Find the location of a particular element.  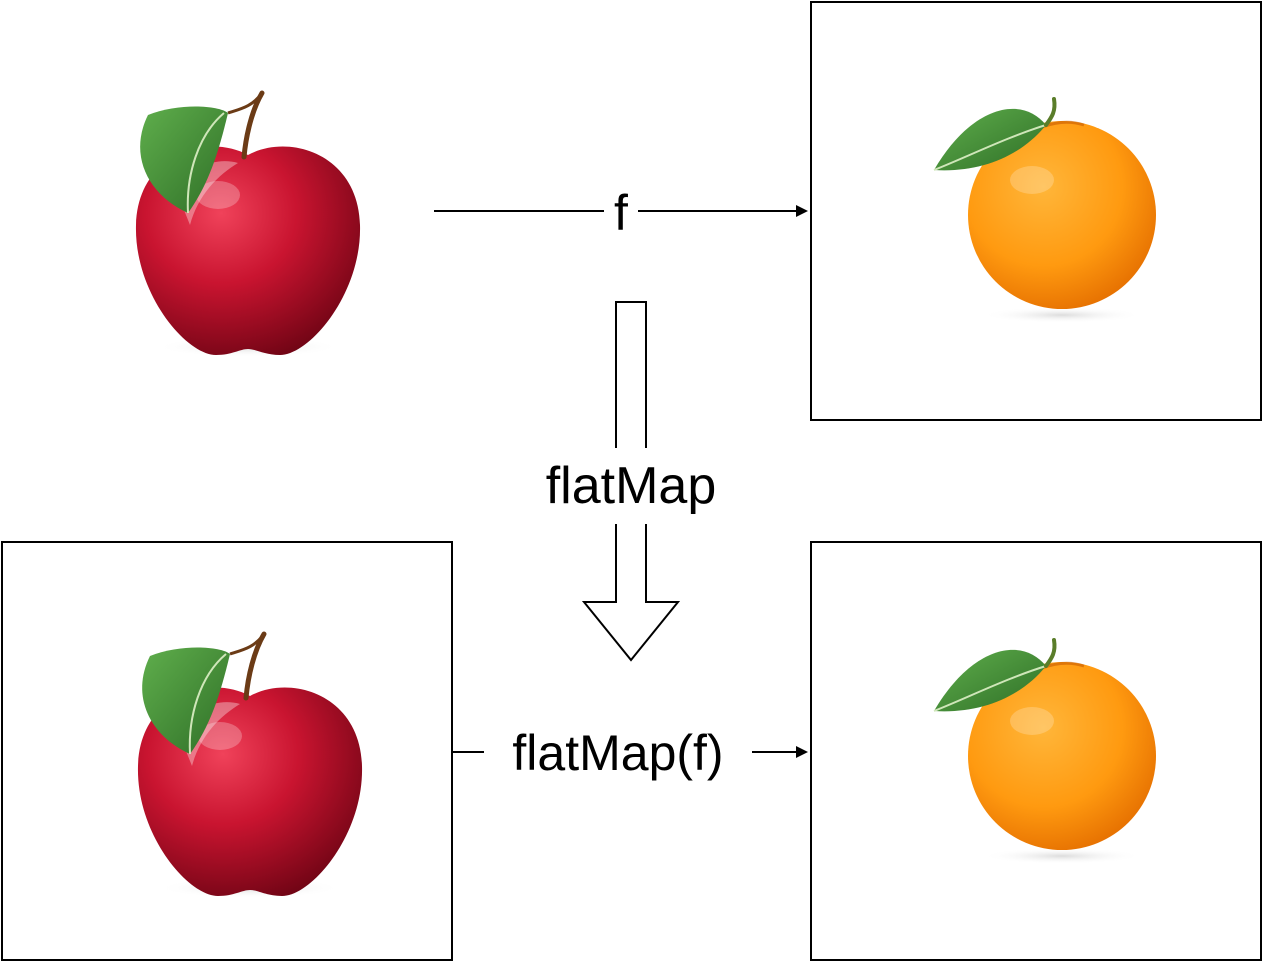

top-arrow-label: f is located at coordinates (621, 213).